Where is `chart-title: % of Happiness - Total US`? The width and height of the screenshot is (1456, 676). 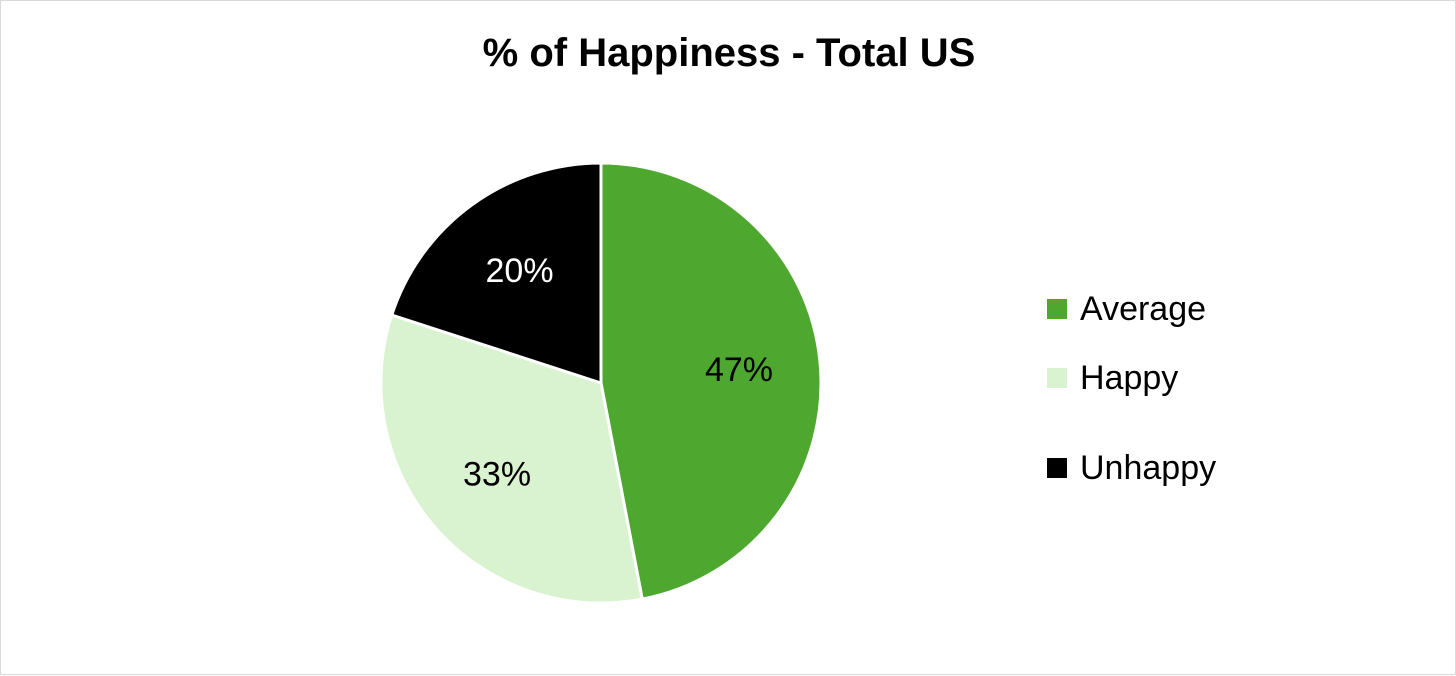
chart-title: % of Happiness - Total US is located at coordinates (729, 53).